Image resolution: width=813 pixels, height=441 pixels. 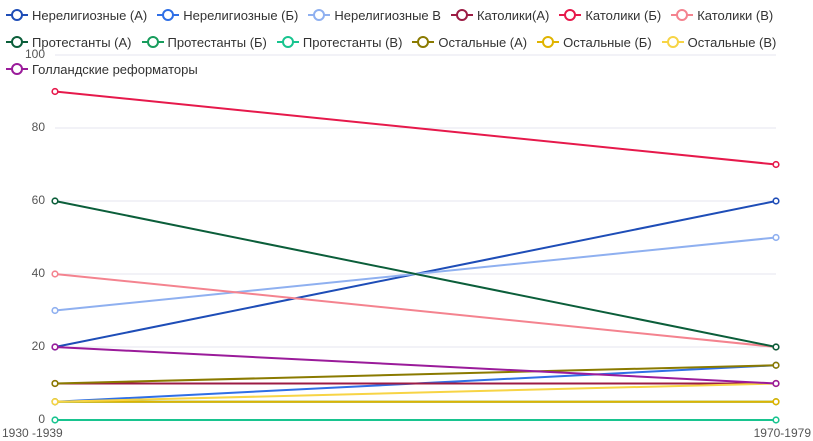 I want to click on legend-label: Нерелигиозные (А), so click(x=90, y=15).